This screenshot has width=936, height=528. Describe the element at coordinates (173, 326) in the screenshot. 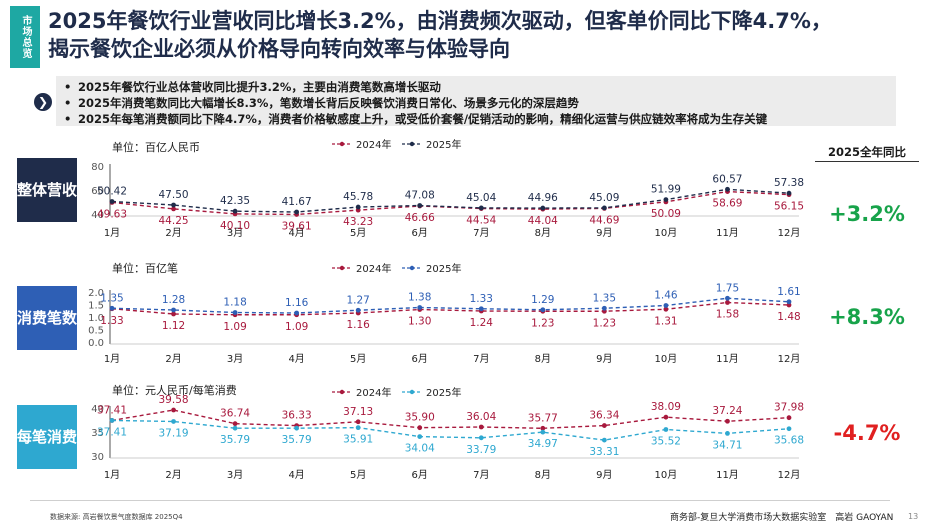

I see `data-label: 1.12` at that location.